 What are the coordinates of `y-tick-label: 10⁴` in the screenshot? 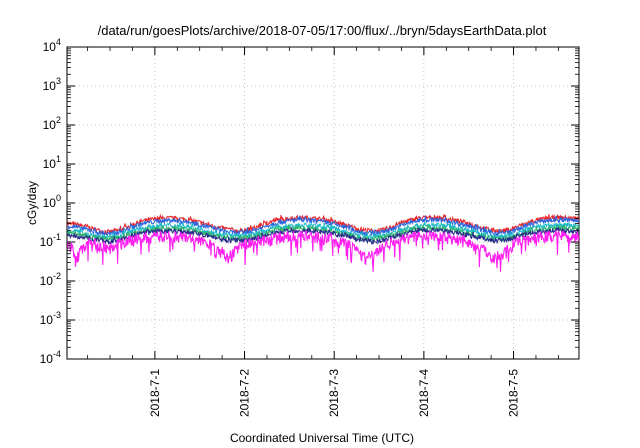 It's located at (52, 45).